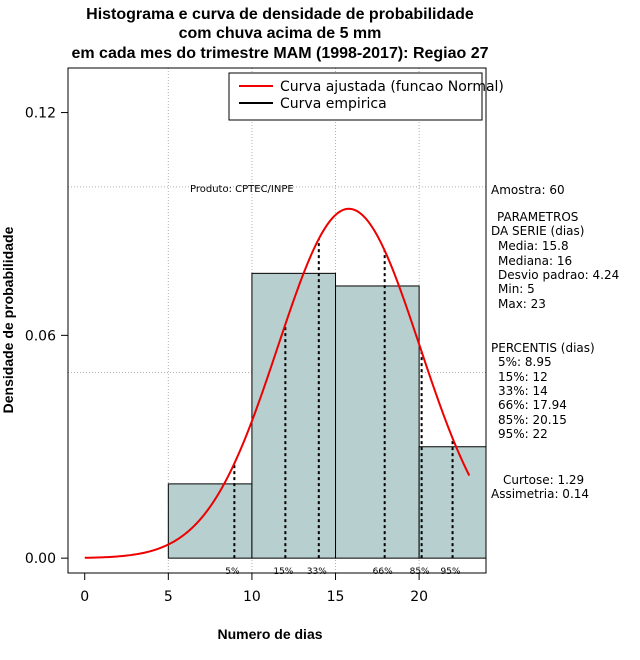 This screenshot has height=660, width=640. Describe the element at coordinates (419, 597) in the screenshot. I see `x-tick-label: 20` at that location.